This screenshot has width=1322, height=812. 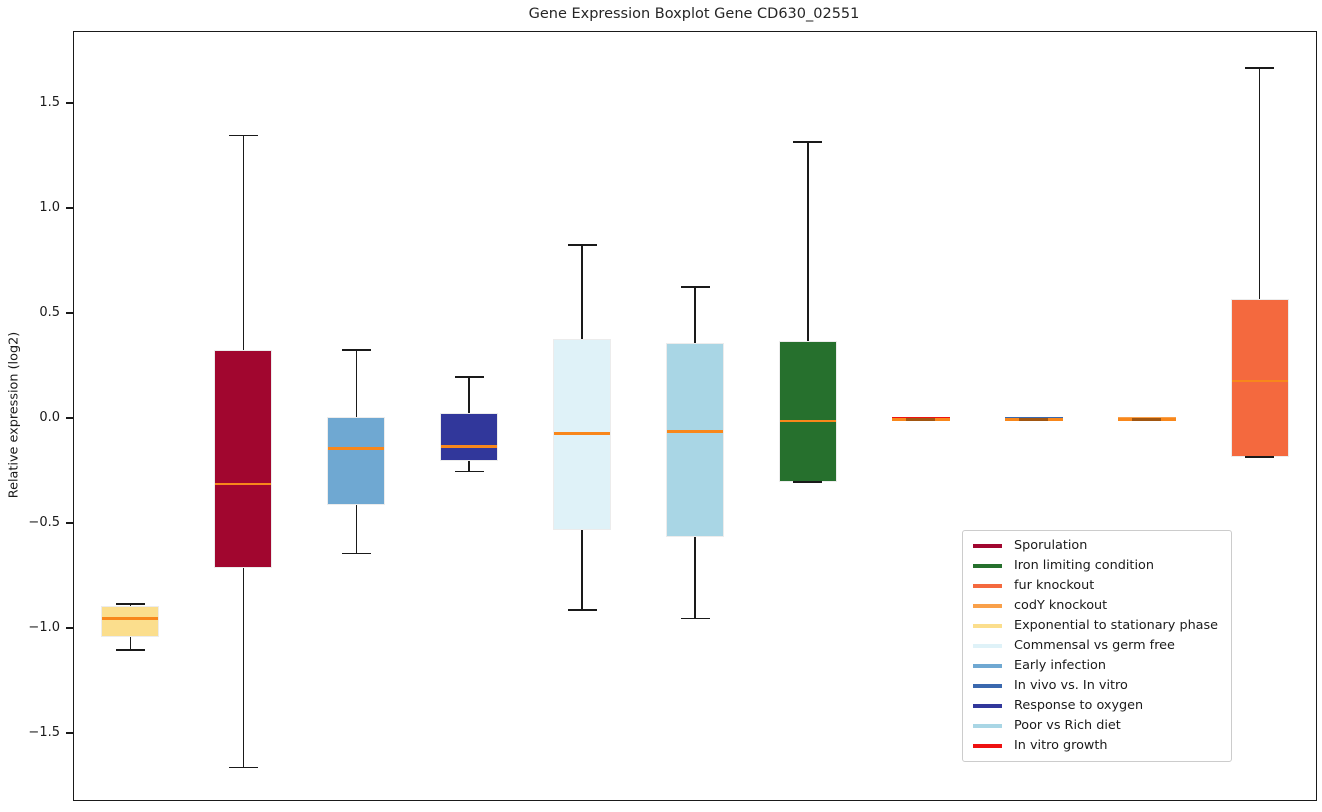 I want to click on legend-item: Exponential to stationary phase, so click(x=1097, y=626).